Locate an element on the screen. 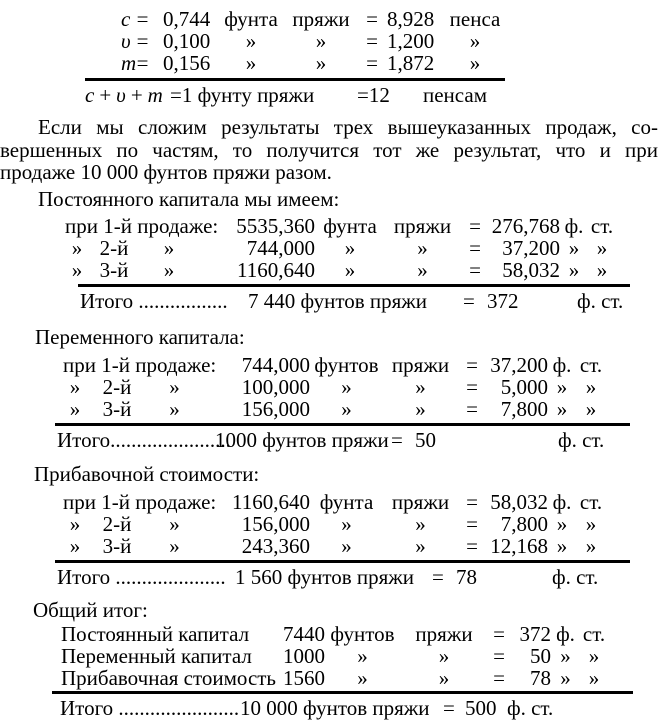  unit-word: ст. is located at coordinates (591, 364).